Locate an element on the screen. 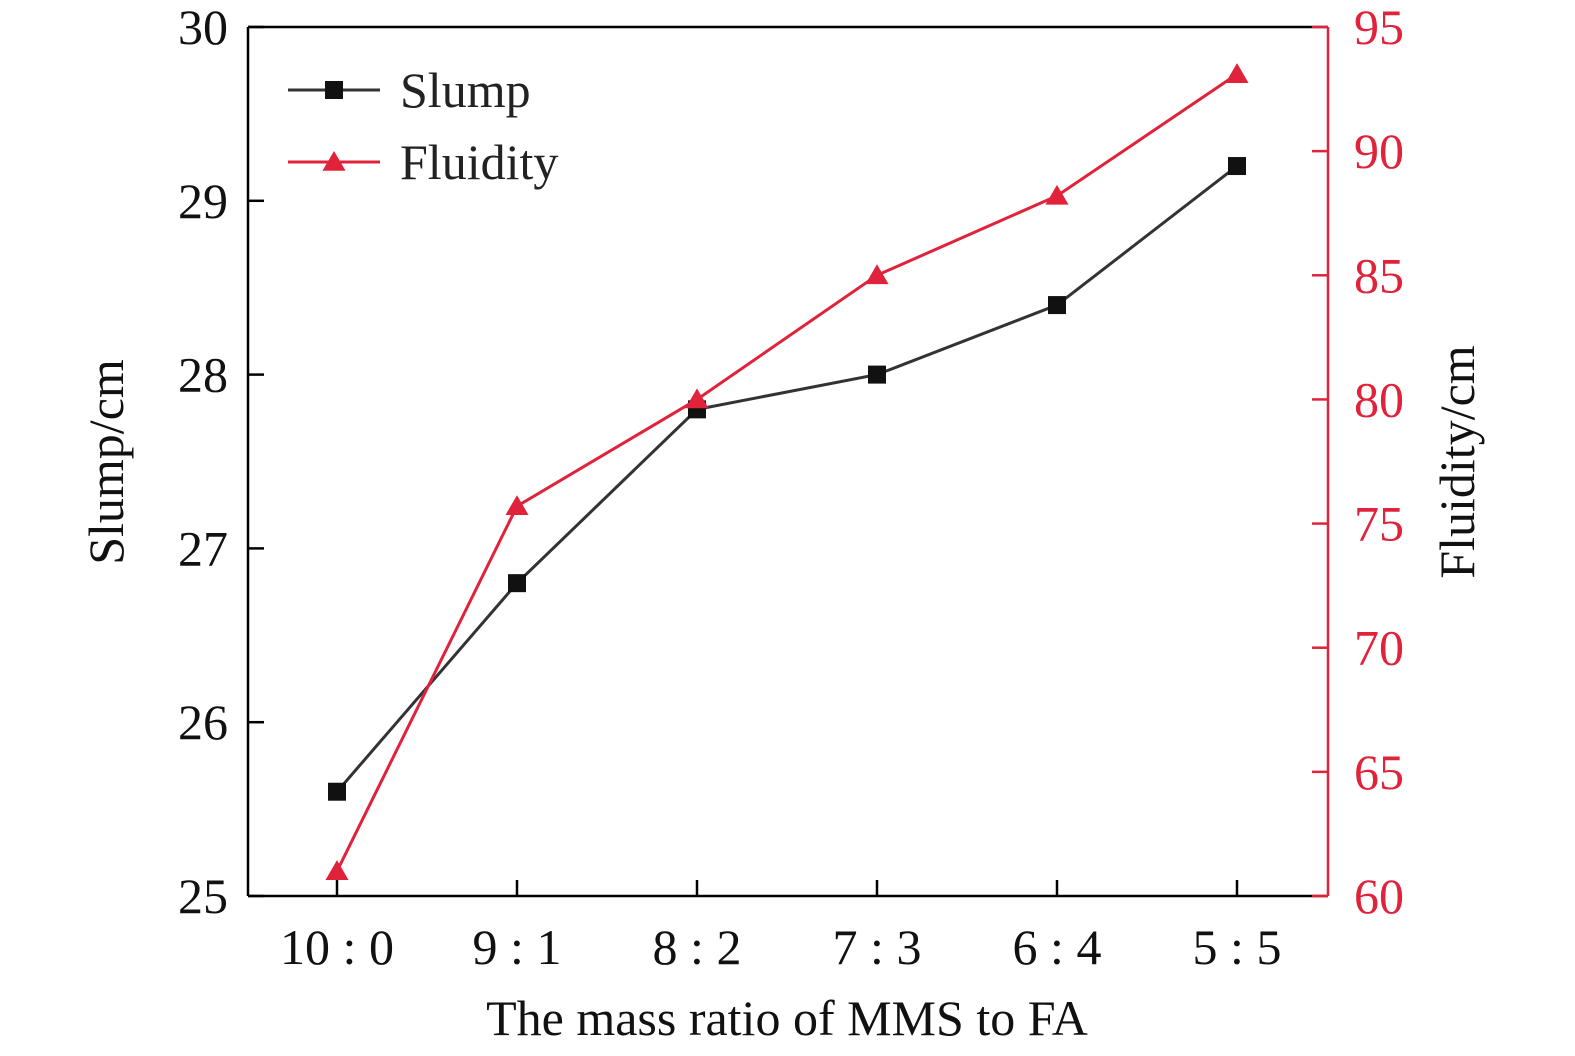 This screenshot has height=1056, width=1575. right-y-tick-label: 95 is located at coordinates (1379, 27).